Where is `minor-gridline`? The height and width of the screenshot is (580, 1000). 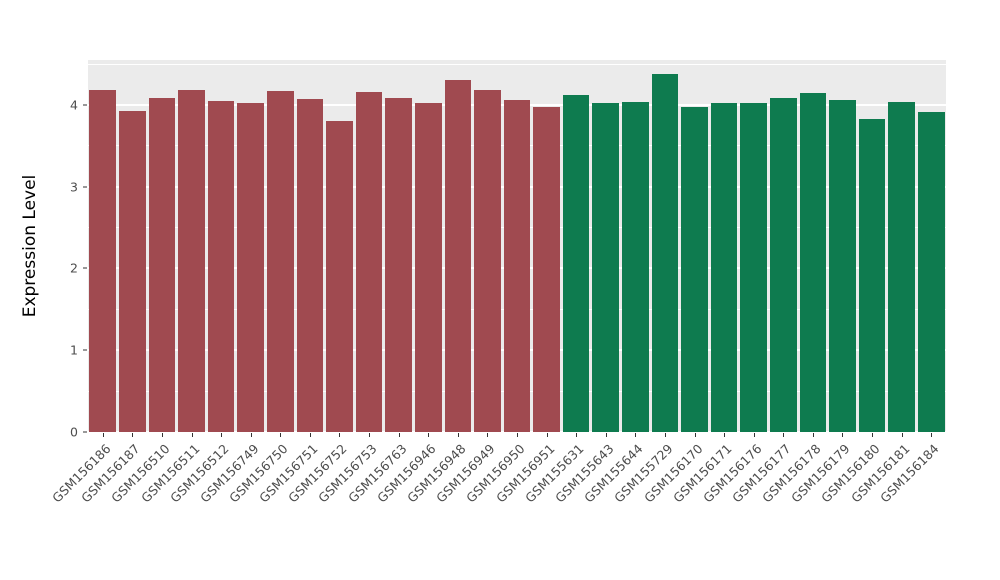 minor-gridline is located at coordinates (517, 64).